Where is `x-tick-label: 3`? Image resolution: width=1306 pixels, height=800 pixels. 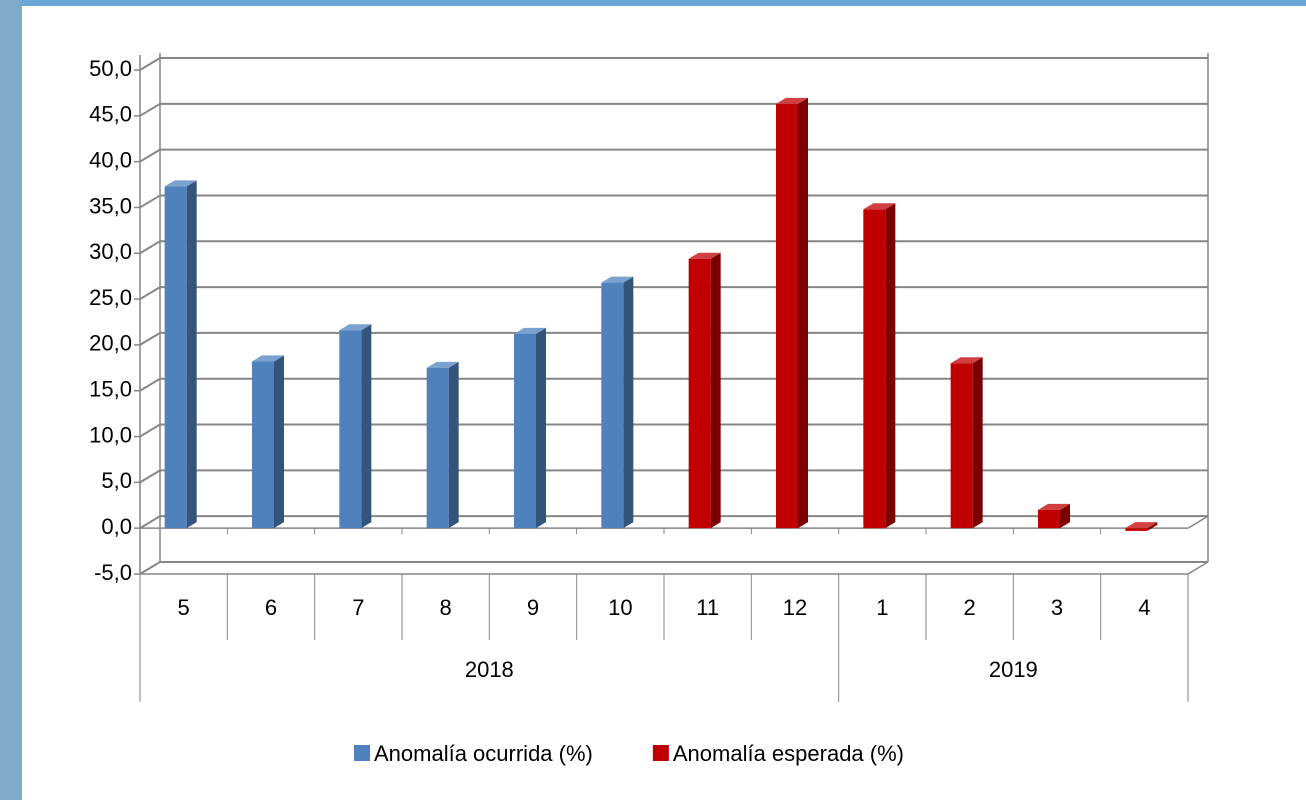
x-tick-label: 3 is located at coordinates (1057, 607).